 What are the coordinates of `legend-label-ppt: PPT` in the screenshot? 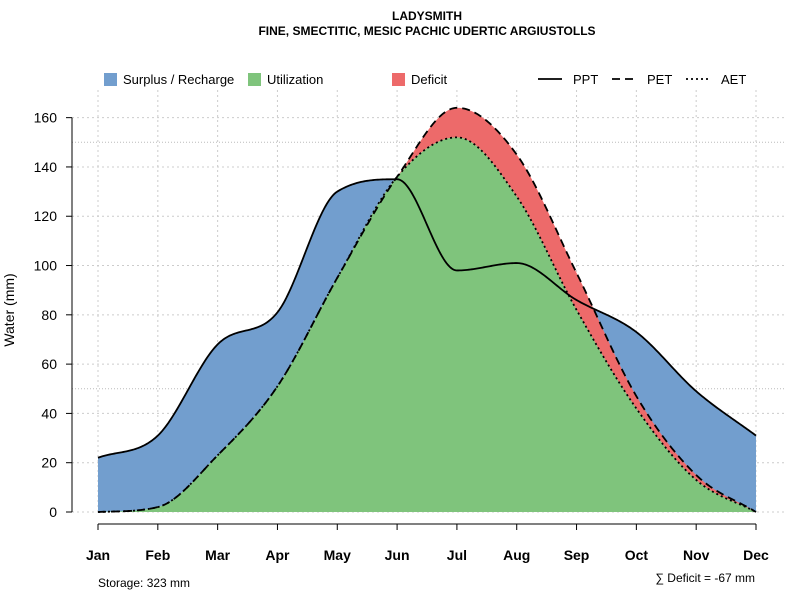 It's located at (585, 79).